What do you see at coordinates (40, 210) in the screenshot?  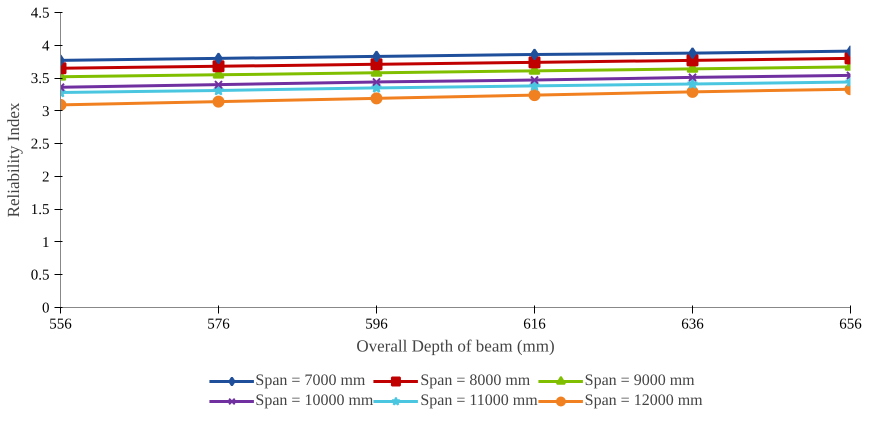 I see `y-tick-label: 1.5` at bounding box center [40, 210].